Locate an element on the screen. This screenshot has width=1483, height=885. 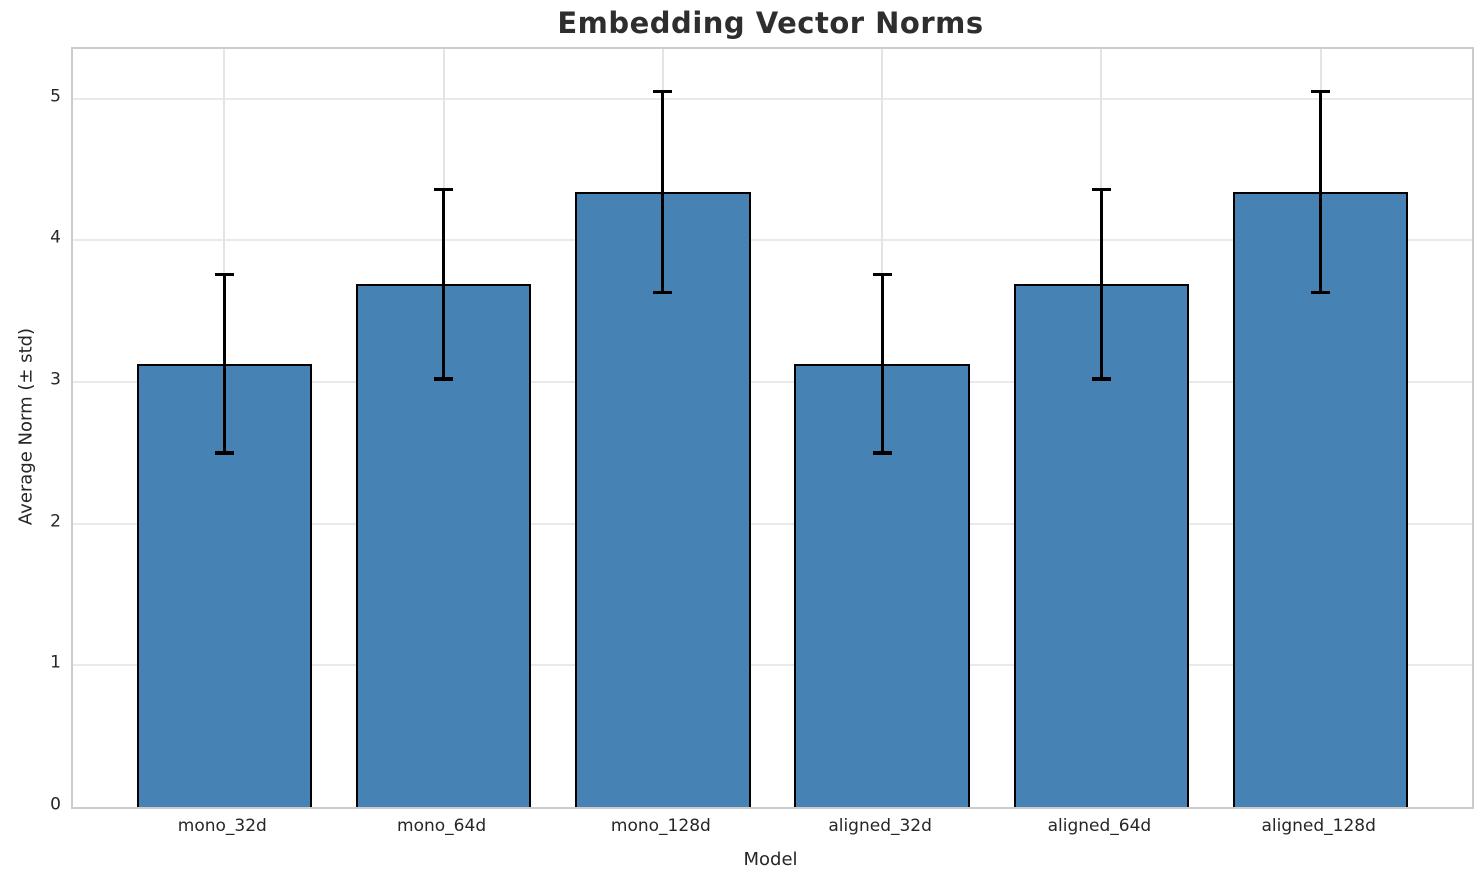
errorbar-cap-bottom-aligned_64d is located at coordinates (1101, 379).